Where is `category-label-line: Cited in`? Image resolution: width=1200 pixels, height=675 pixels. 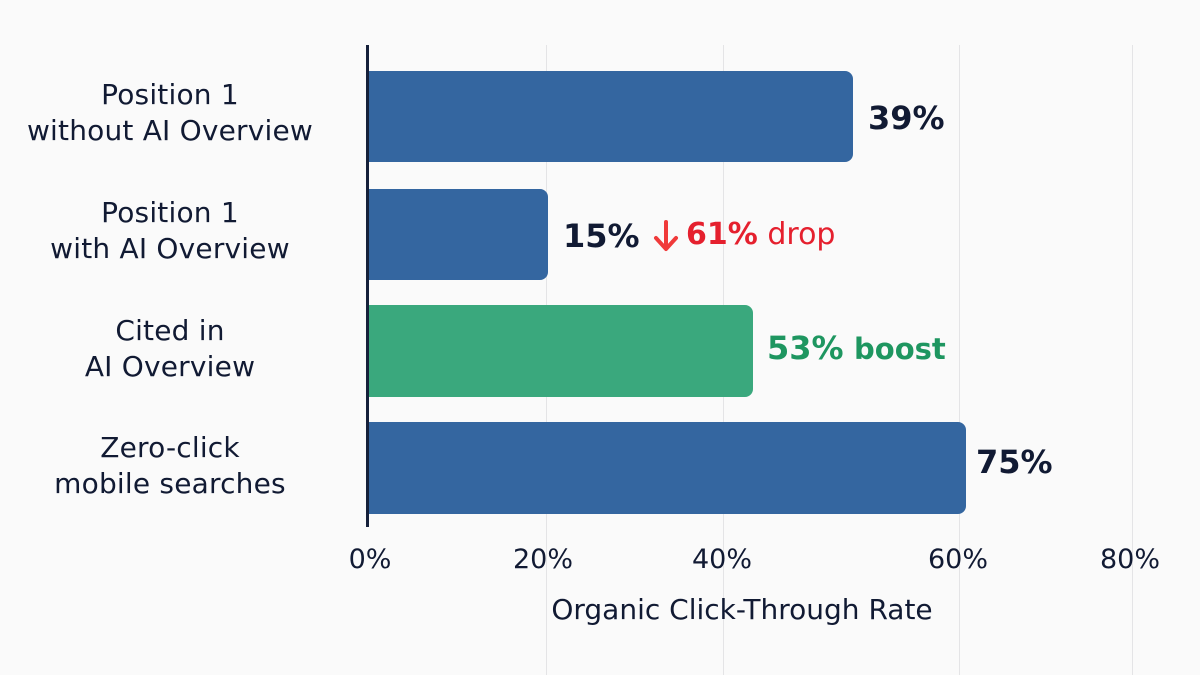
category-label-line: Cited in is located at coordinates (170, 330).